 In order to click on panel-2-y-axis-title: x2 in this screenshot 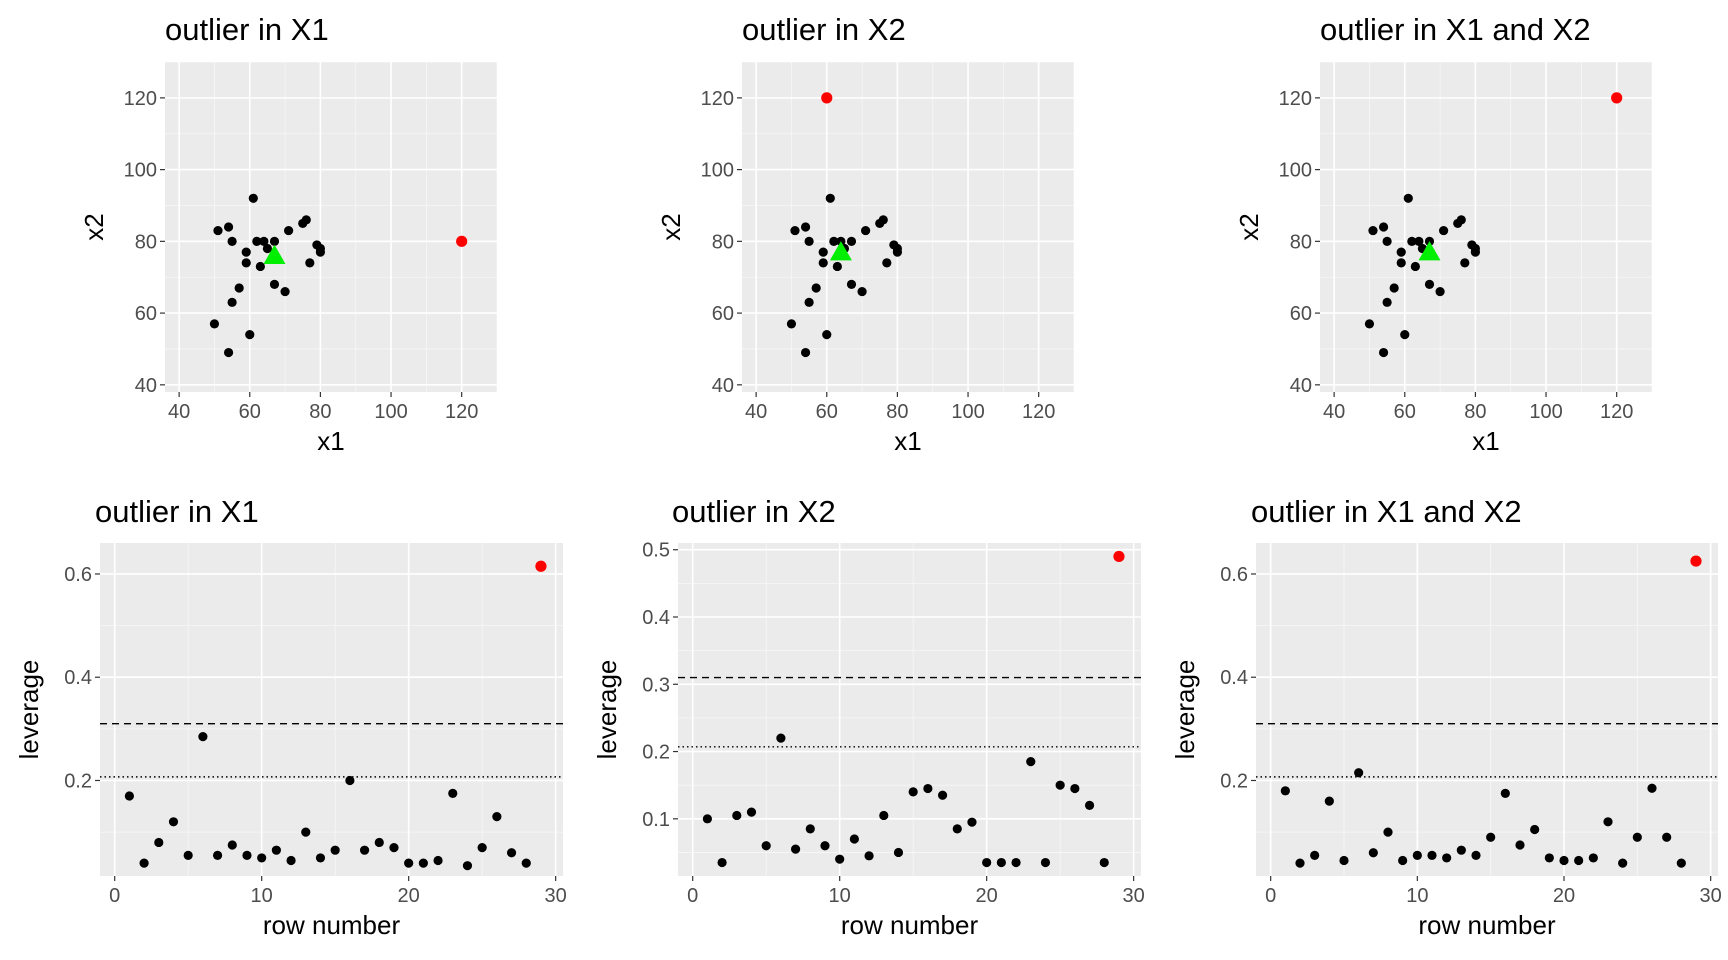, I will do `click(671, 226)`.